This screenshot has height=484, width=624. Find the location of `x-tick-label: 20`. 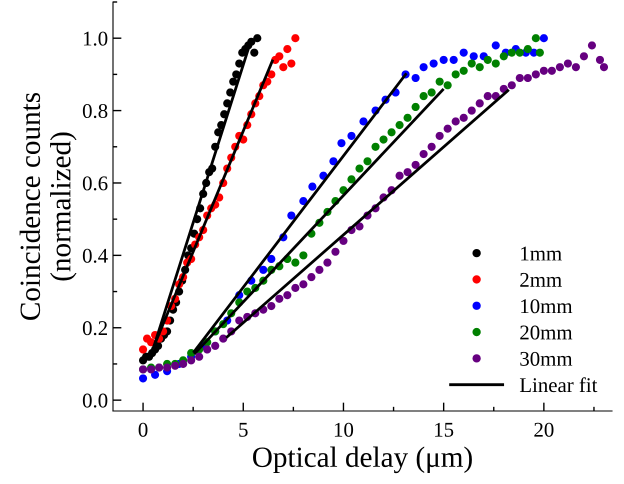

x-tick-label: 20 is located at coordinates (544, 429).